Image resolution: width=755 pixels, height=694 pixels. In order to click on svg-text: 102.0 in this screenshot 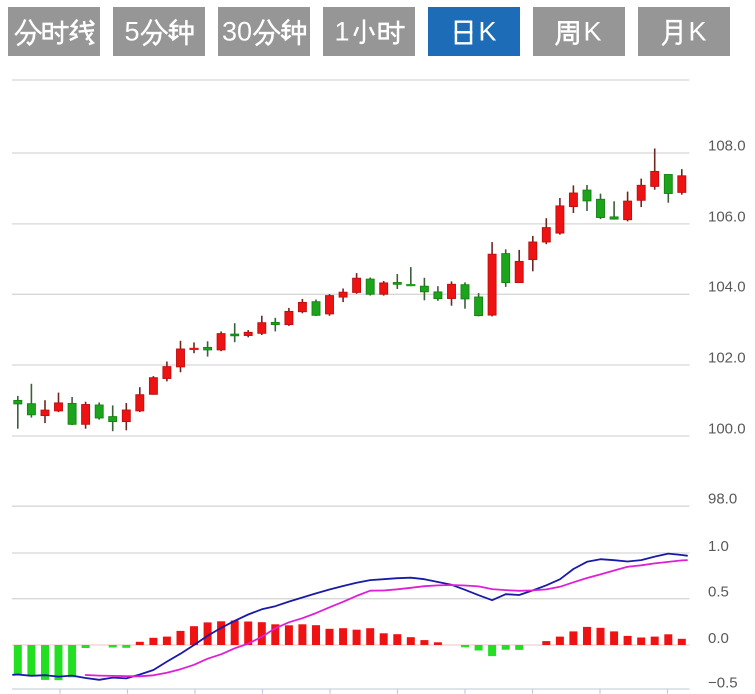, I will do `click(727, 357)`.